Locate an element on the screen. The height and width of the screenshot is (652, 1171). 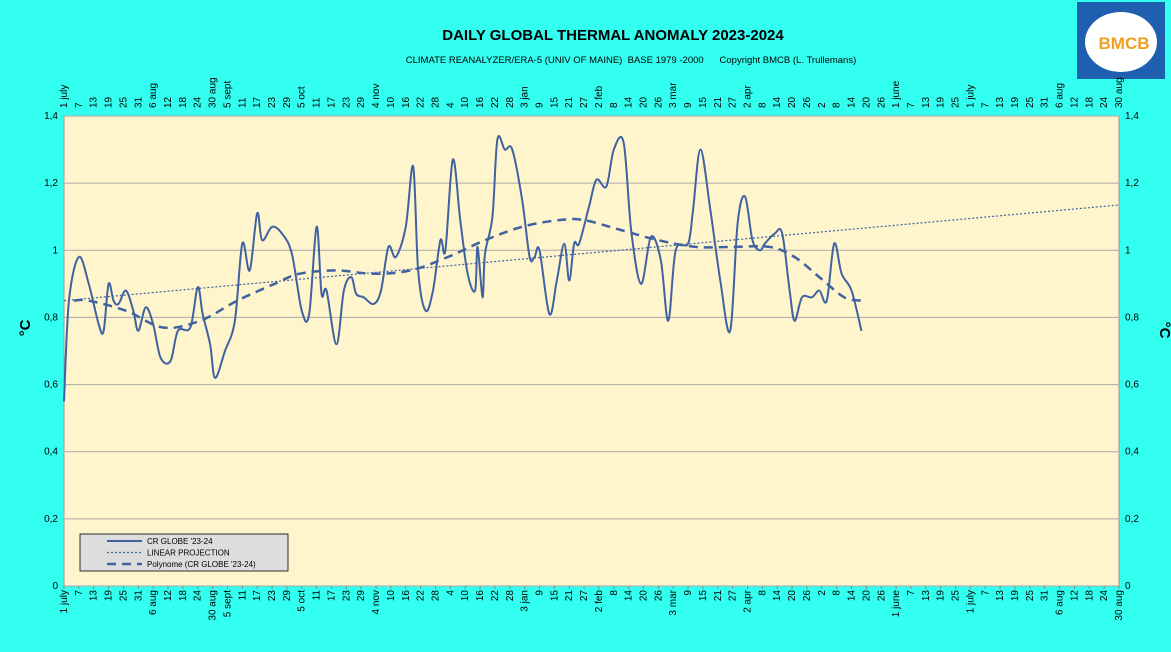
x2-tick-label: 15 is located at coordinates (703, 102).